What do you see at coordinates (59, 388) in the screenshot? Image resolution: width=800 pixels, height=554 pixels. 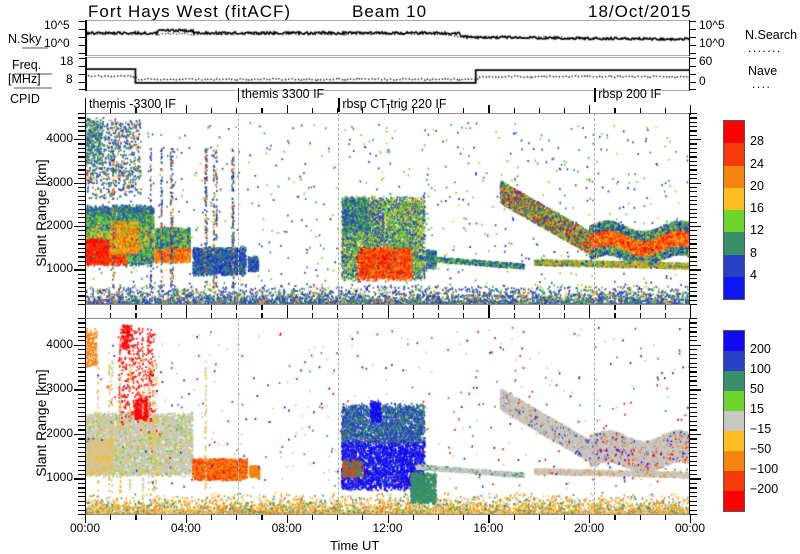 I see `y-tick-label: 3000` at bounding box center [59, 388].